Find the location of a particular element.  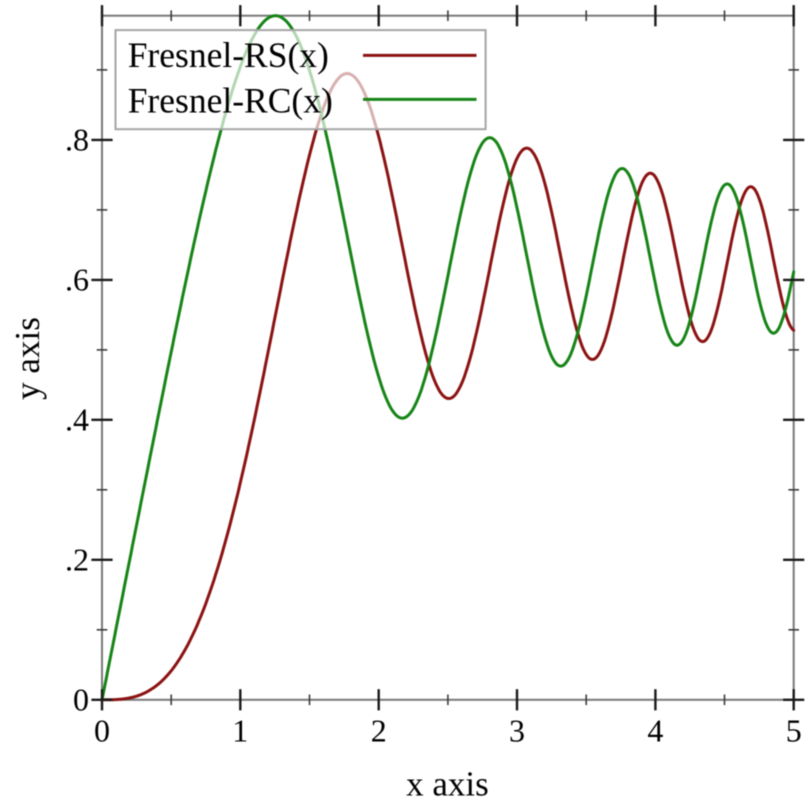

svg-text: x axis is located at coordinates (447, 784).